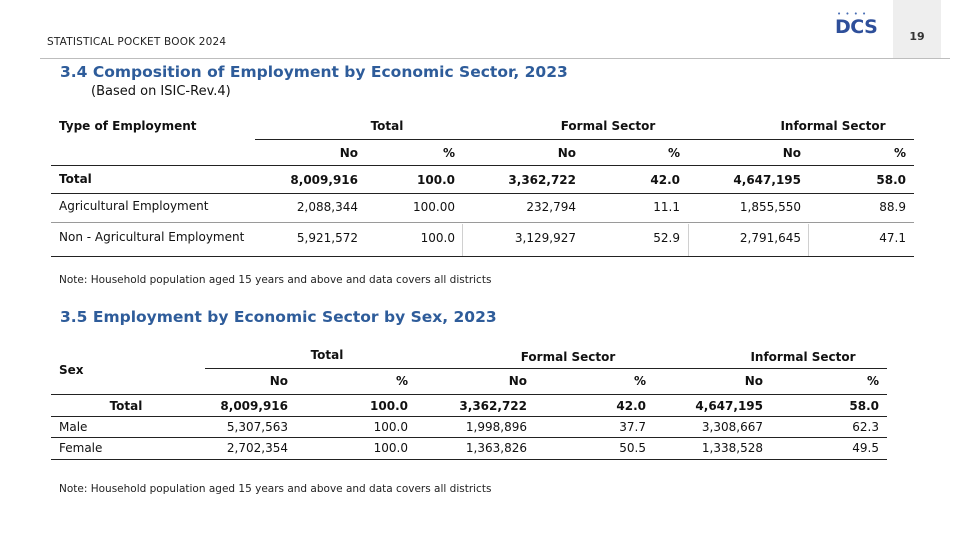 The width and height of the screenshot is (980, 551). I want to click on row-label: Female, so click(81, 448).